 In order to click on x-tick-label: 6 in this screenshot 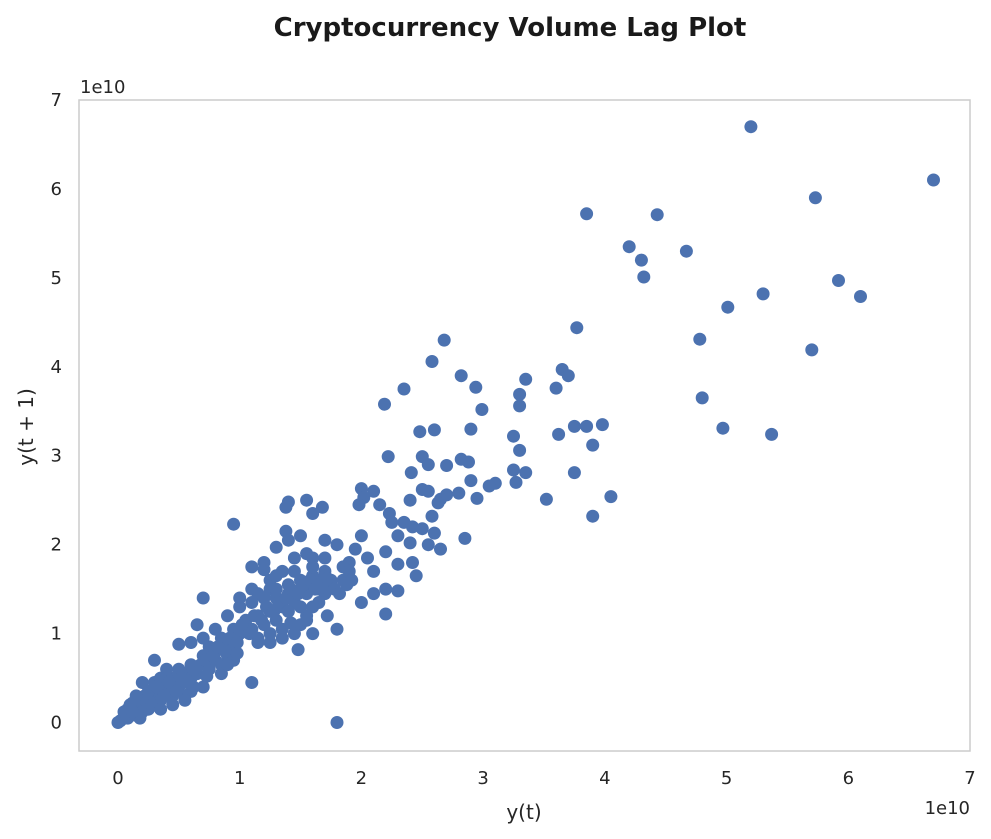, I will do `click(848, 778)`.